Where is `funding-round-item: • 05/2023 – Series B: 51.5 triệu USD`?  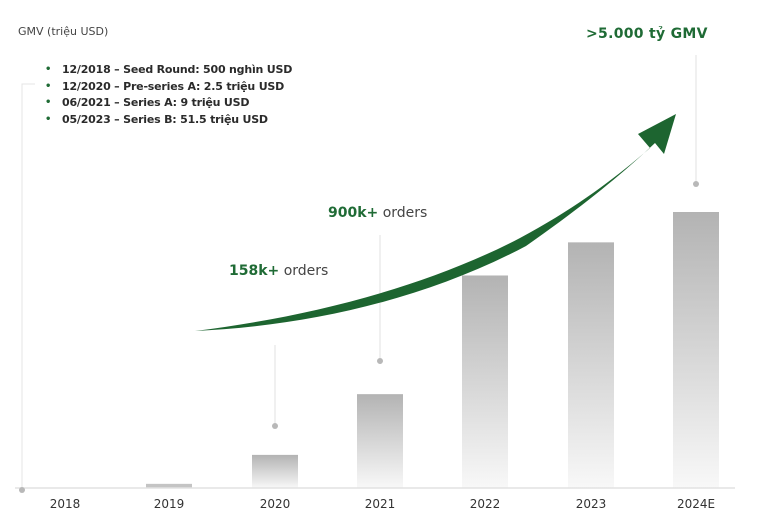 funding-round-item: • 05/2023 – Series B: 51.5 triệu USD is located at coordinates (168, 120).